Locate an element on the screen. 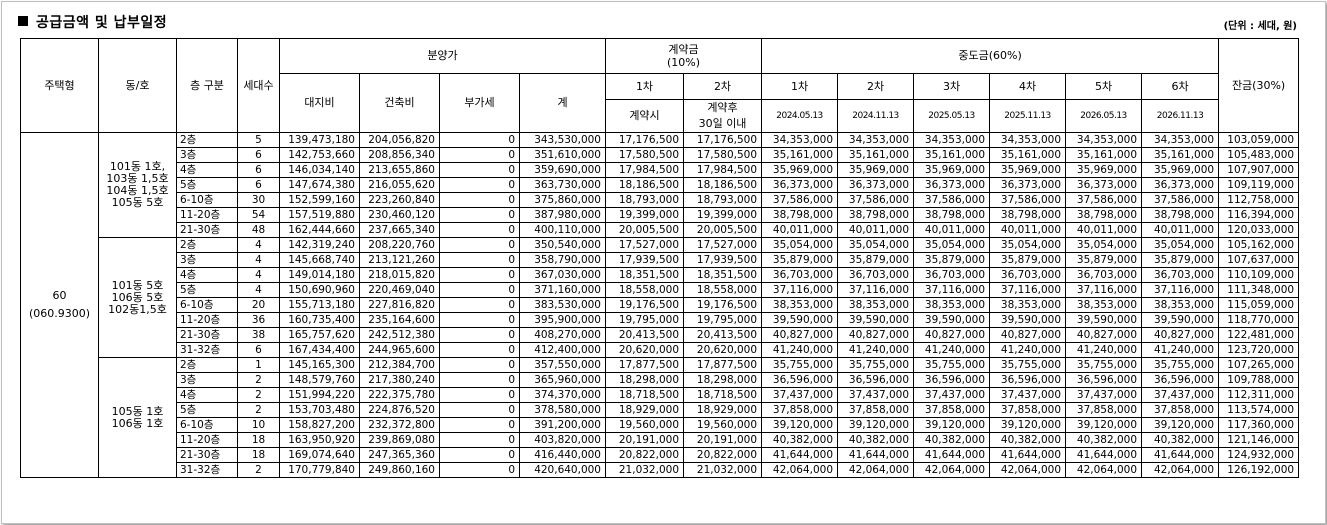 Image resolution: width=1327 pixels, height=525 pixels. total-cell: 371,160,000 is located at coordinates (562, 290).